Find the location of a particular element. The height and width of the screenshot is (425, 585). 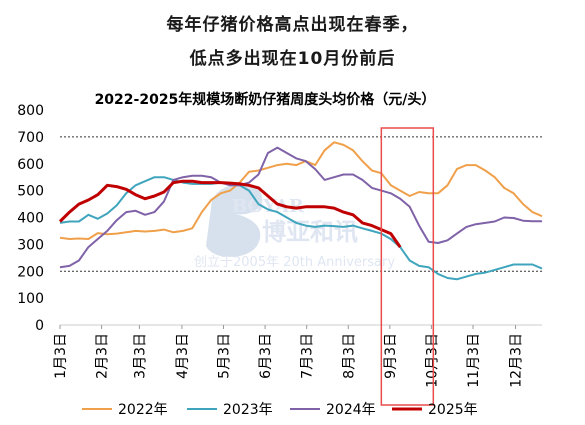

watermark-tagline: 创立于2005年 20th Anniversary is located at coordinates (294, 262).